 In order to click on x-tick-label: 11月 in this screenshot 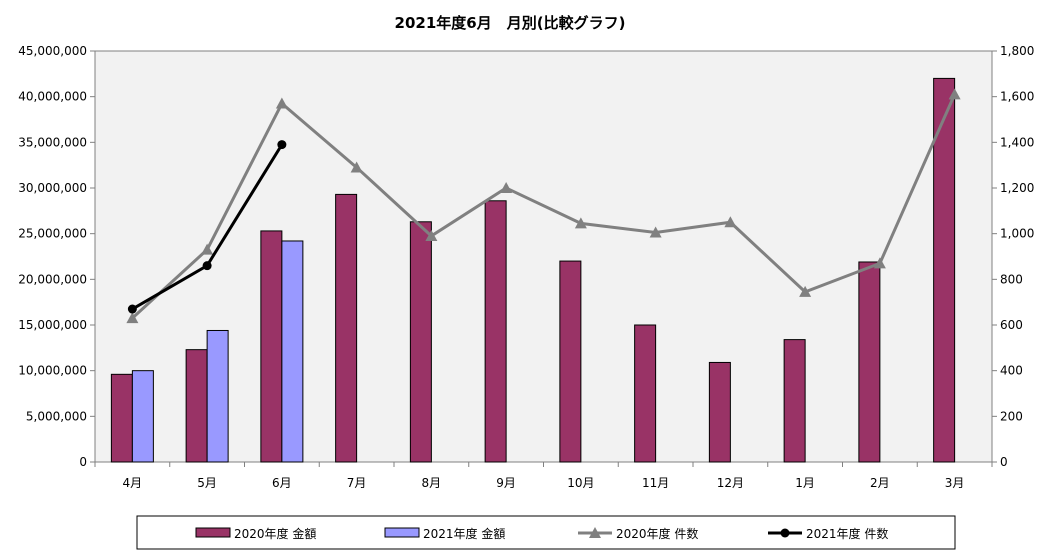, I will do `click(655, 483)`.